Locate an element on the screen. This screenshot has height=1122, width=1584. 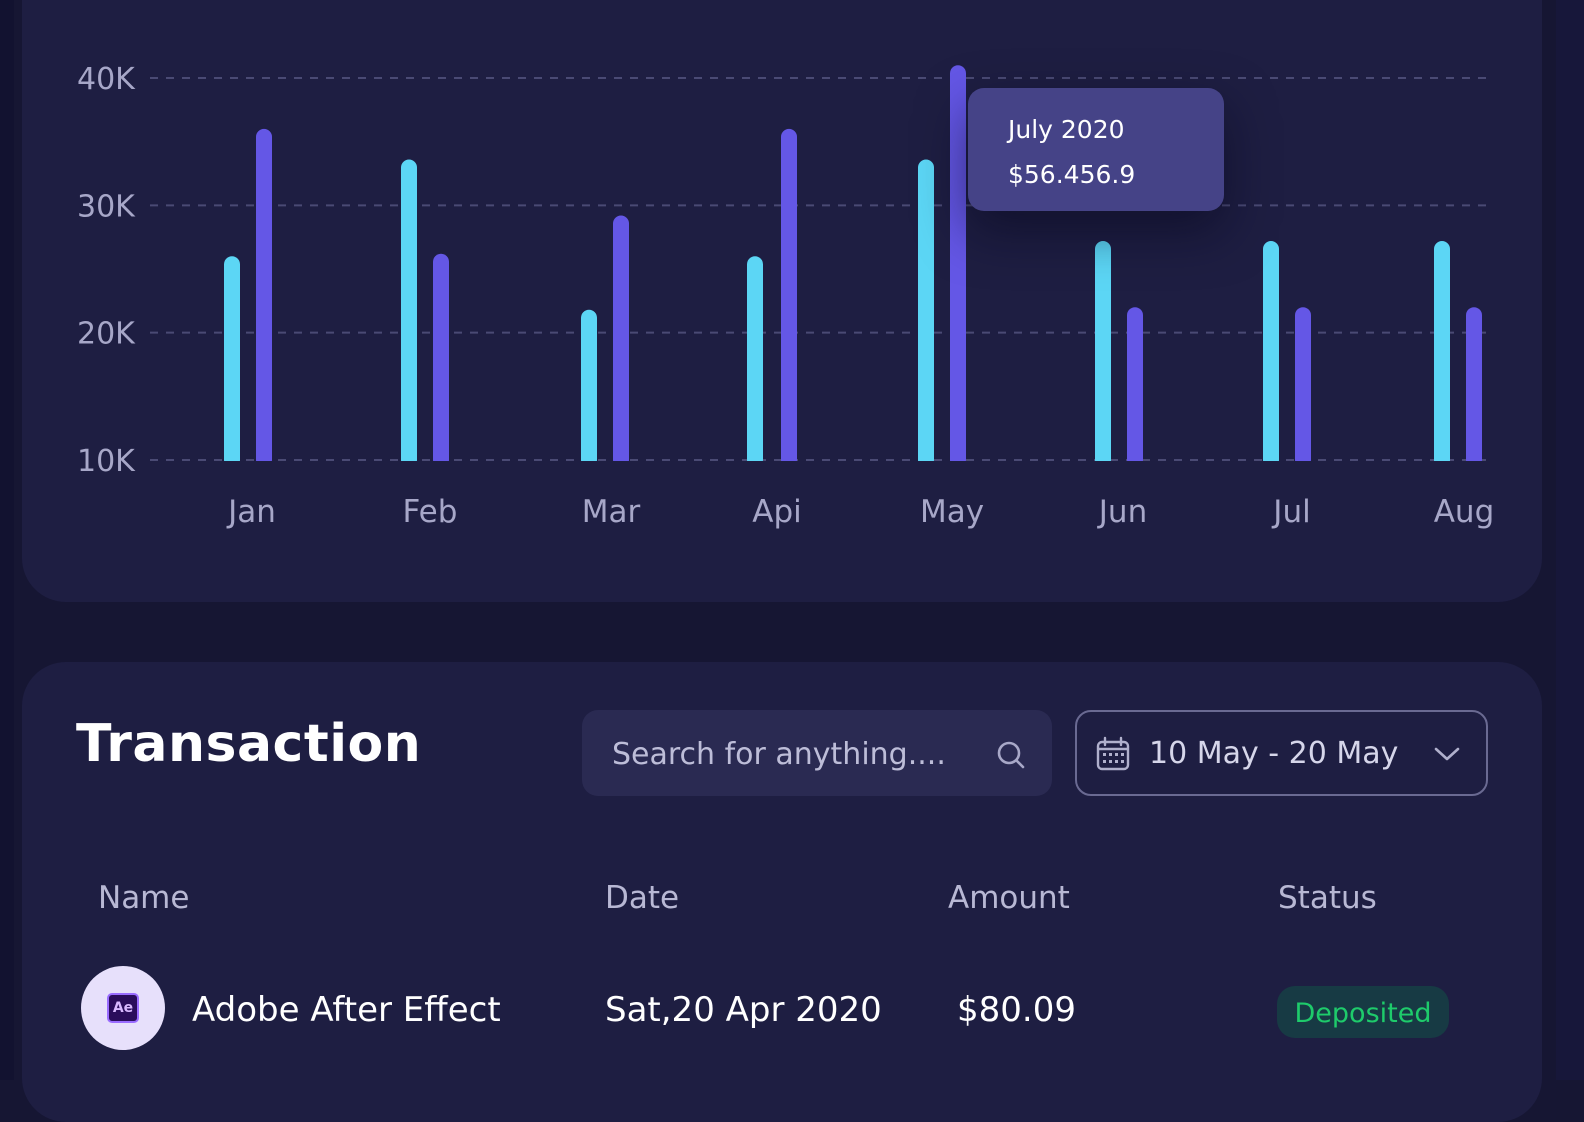
baseline-mask is located at coordinates (820, 467).